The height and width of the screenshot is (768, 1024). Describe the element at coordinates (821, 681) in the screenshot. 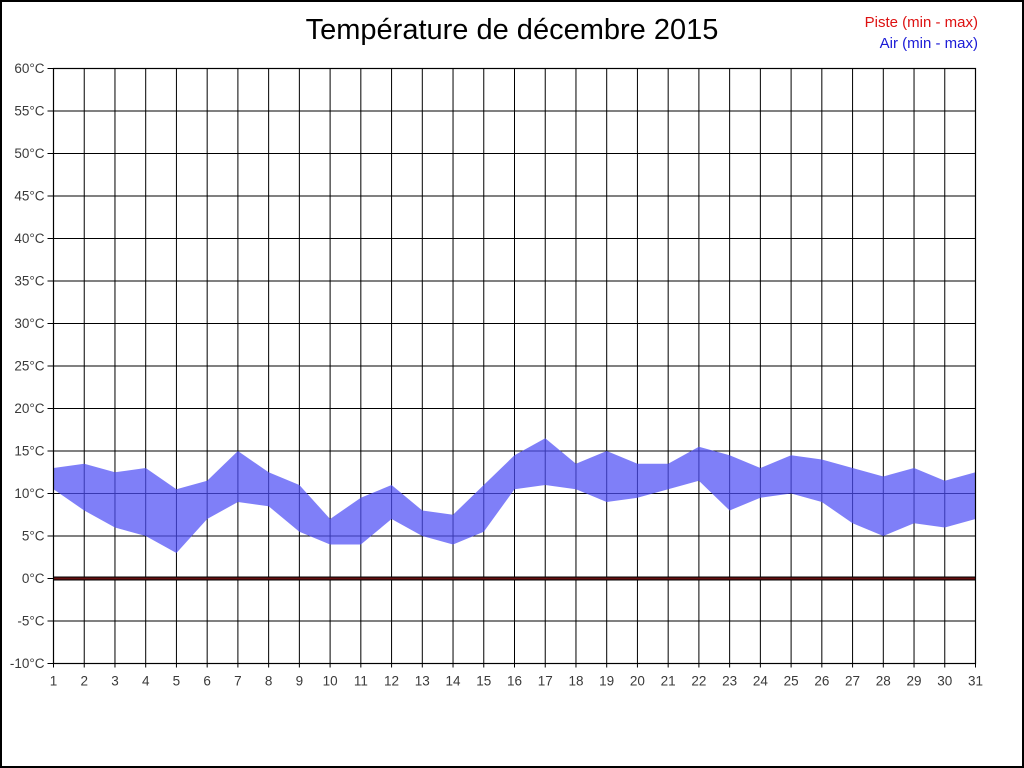

I see `x-tick-label: 26` at that location.